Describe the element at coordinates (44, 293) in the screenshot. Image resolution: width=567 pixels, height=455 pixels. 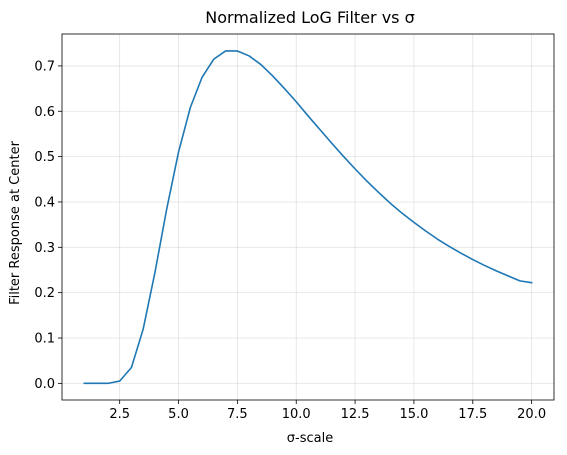
I see `y-tick-label: 0.2` at that location.